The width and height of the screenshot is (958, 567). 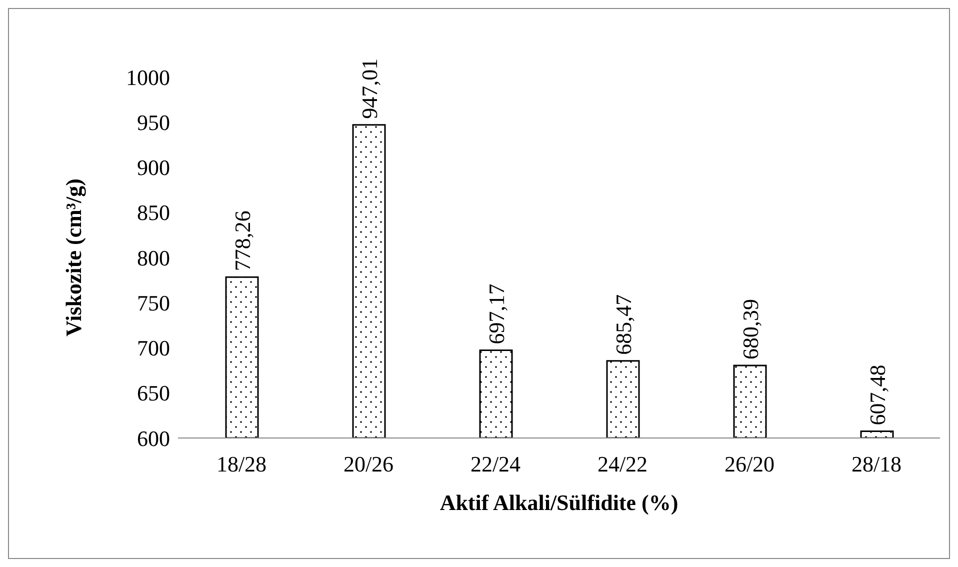 What do you see at coordinates (242, 241) in the screenshot?
I see `data-label: 778,26` at bounding box center [242, 241].